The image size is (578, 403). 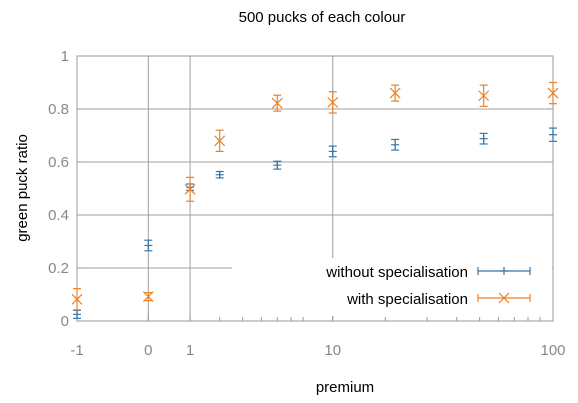 I want to click on legend-label-with-specialisation: with specialisation, so click(x=407, y=299).